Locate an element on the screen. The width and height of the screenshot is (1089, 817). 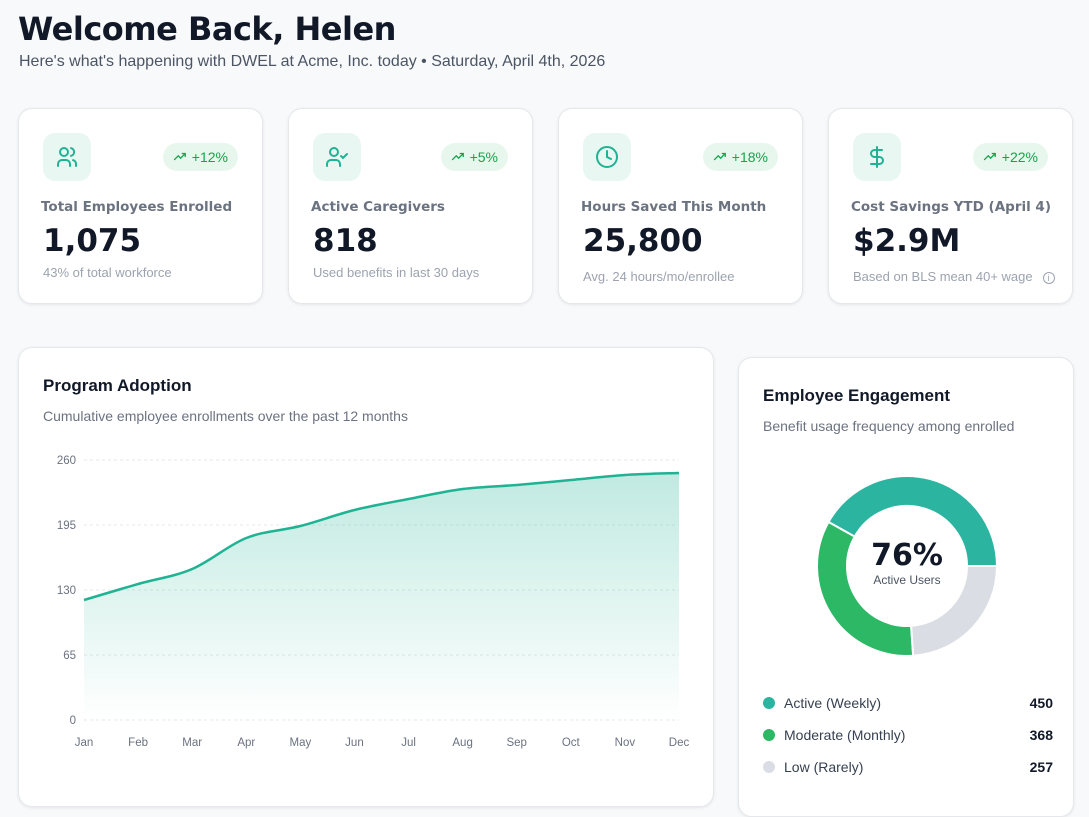
stat-value: 818 is located at coordinates (345, 241).